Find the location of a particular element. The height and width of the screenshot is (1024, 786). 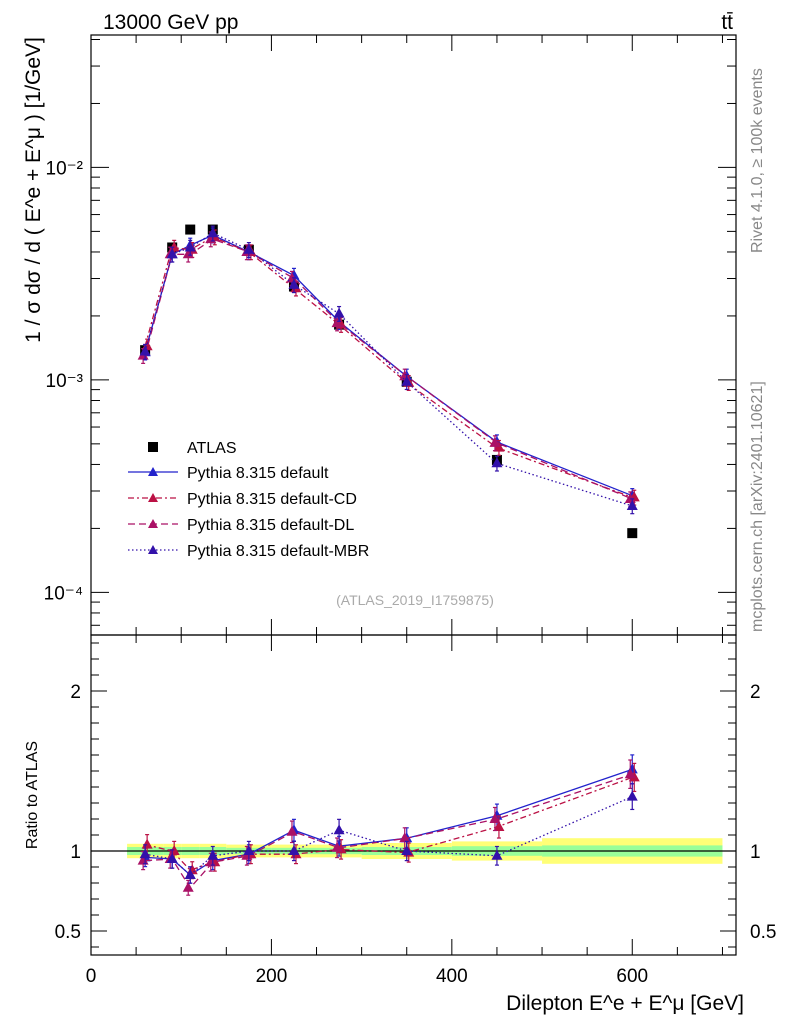

legend-marker-default is located at coordinates (153, 471).